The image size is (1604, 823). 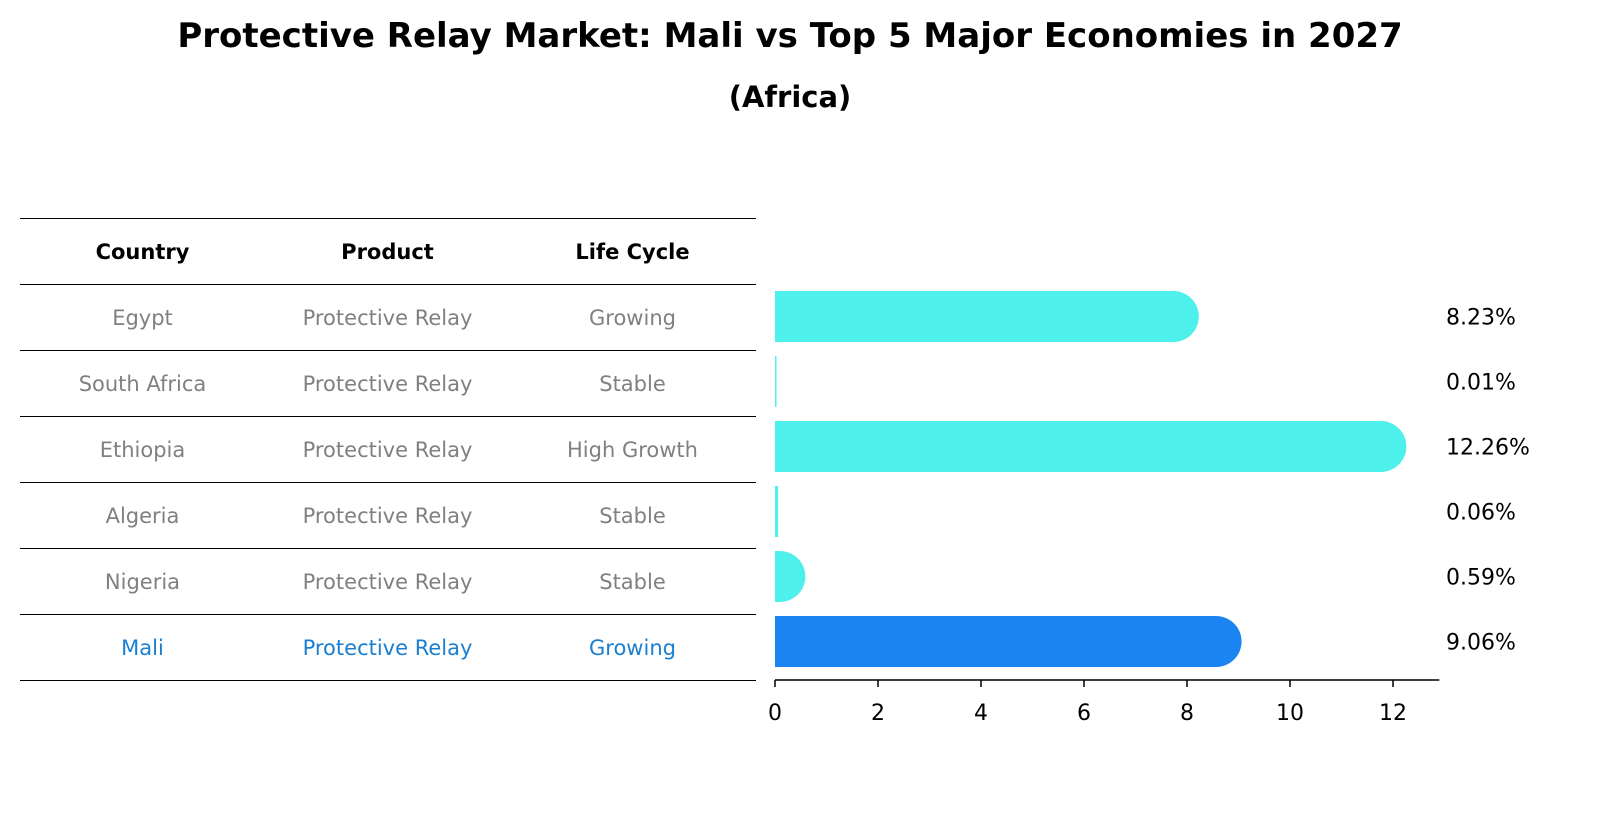 What do you see at coordinates (775, 713) in the screenshot?
I see `x-tick-label: 0` at bounding box center [775, 713].